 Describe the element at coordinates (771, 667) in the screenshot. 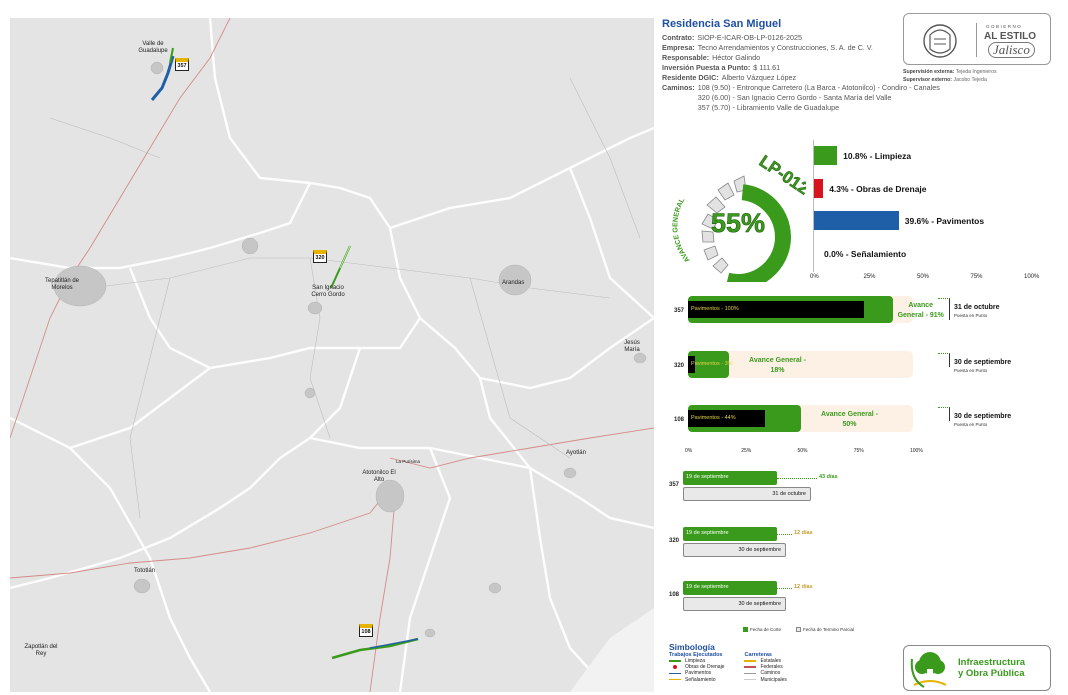

I see `legend-label: Federales` at that location.